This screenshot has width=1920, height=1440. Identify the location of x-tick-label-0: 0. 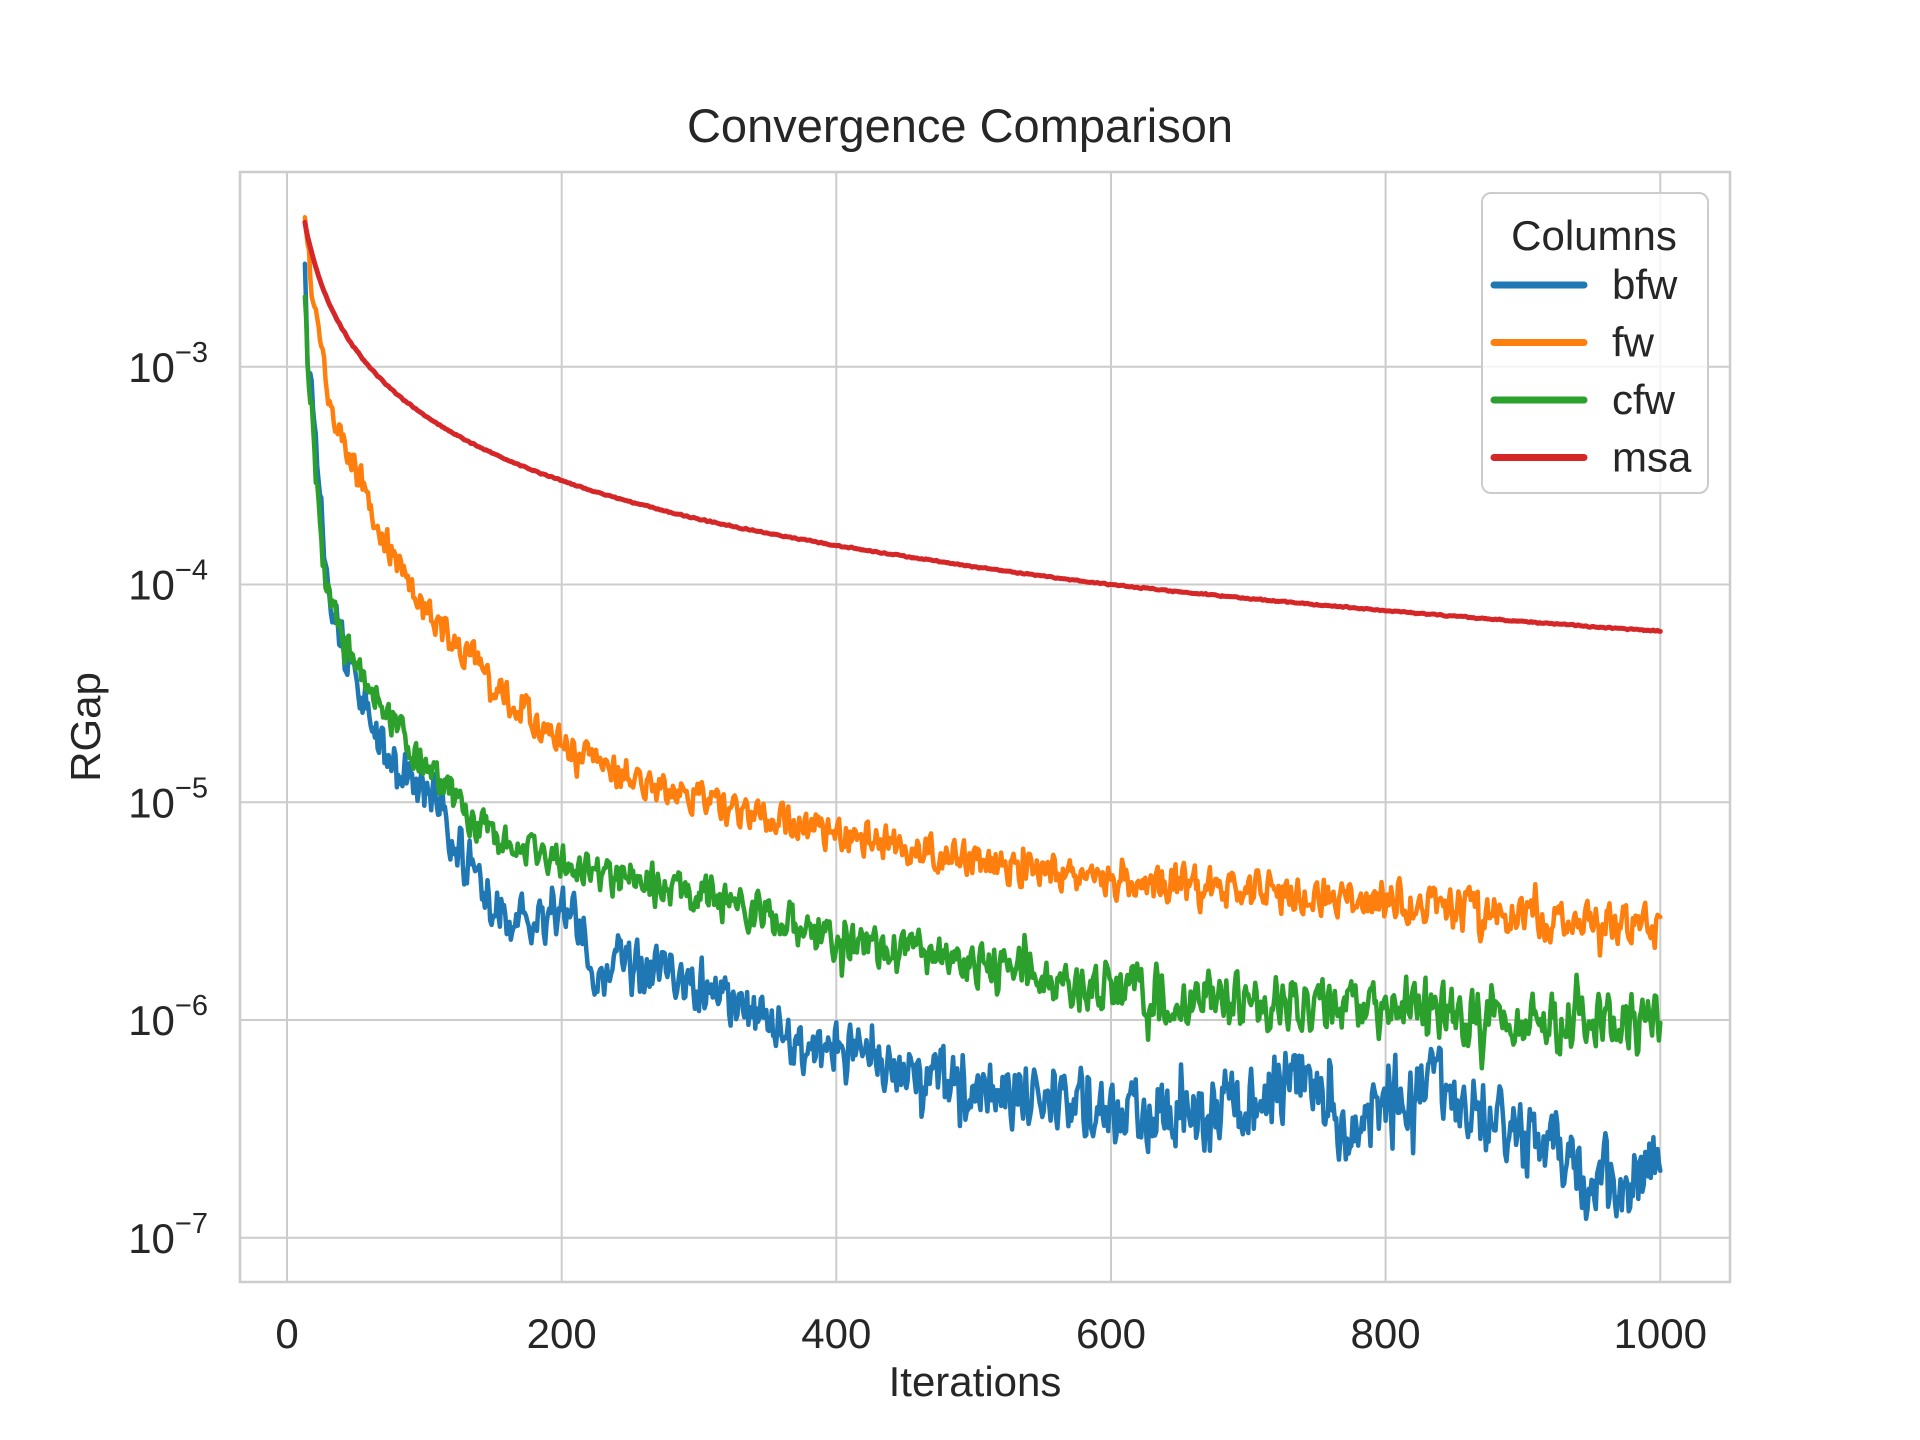
(286, 1333).